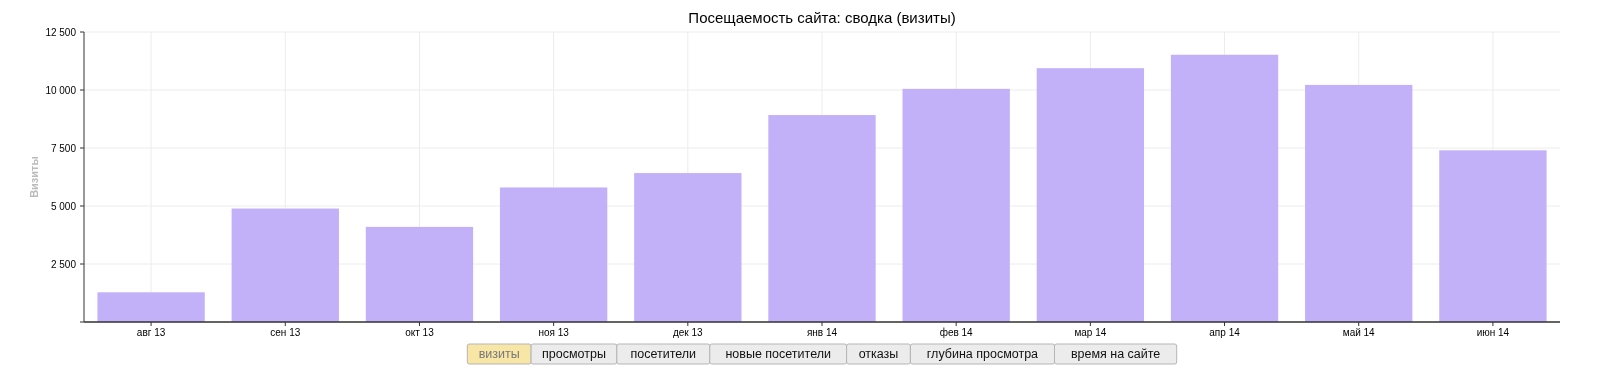  Describe the element at coordinates (554, 332) in the screenshot. I see `x-tick-label: ноя 13` at that location.